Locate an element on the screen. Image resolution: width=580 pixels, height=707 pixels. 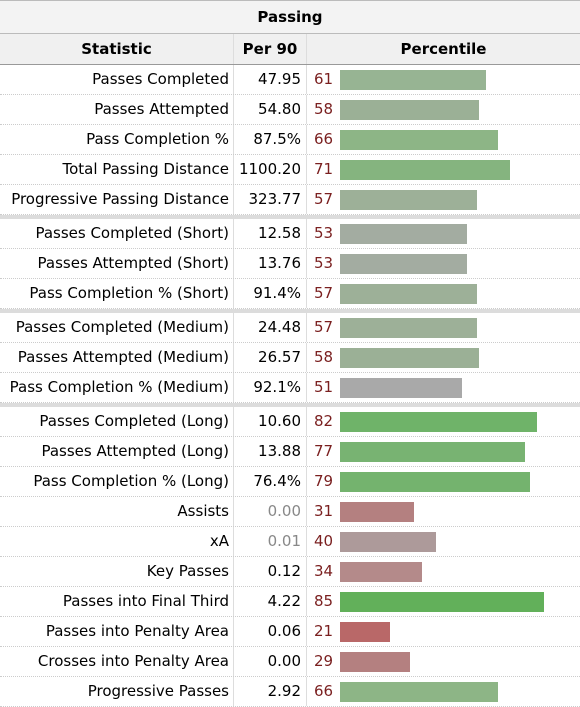
percentile-cell: 77 is located at coordinates (443, 451).